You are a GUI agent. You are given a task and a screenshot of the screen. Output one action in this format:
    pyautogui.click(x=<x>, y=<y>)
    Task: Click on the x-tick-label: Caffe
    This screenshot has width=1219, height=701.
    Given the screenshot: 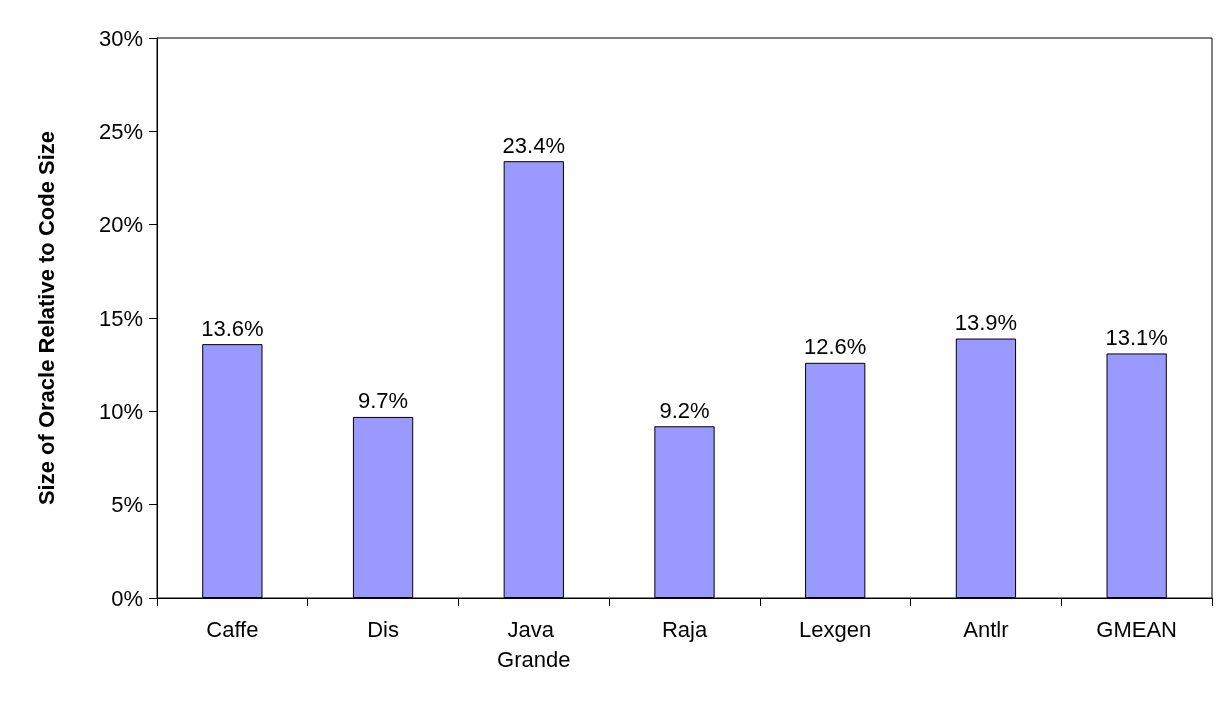 What is the action you would take?
    pyautogui.click(x=232, y=629)
    